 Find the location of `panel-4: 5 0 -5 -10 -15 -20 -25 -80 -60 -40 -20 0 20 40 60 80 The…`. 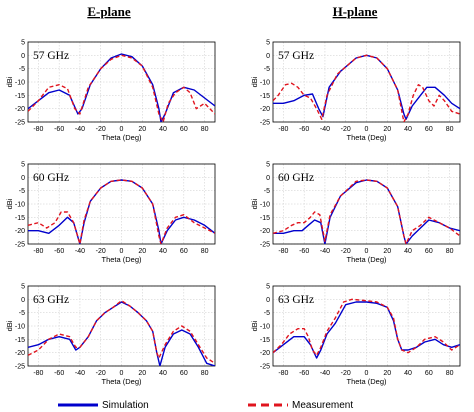

panel-4: 5 0 -5 -10 -15 -20 -25 -80 -60 -40 -20 0 20 40 60 80 The… is located at coordinates (355, 213).